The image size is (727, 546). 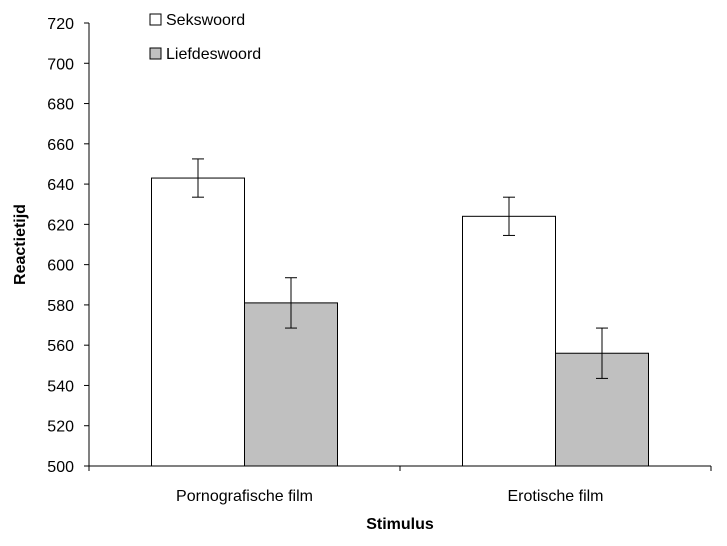 I want to click on y-tick-label: 620, so click(x=60, y=225).